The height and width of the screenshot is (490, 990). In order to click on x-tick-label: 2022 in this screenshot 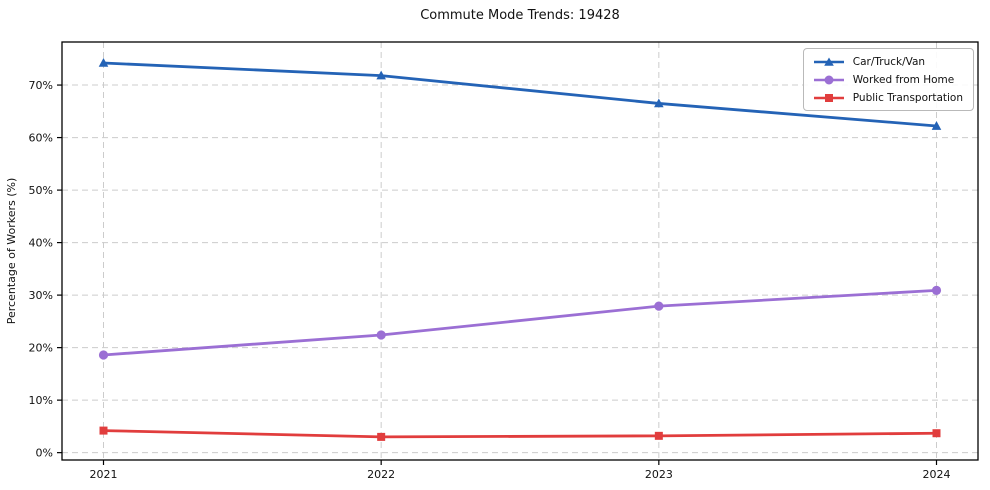, I will do `click(381, 474)`.